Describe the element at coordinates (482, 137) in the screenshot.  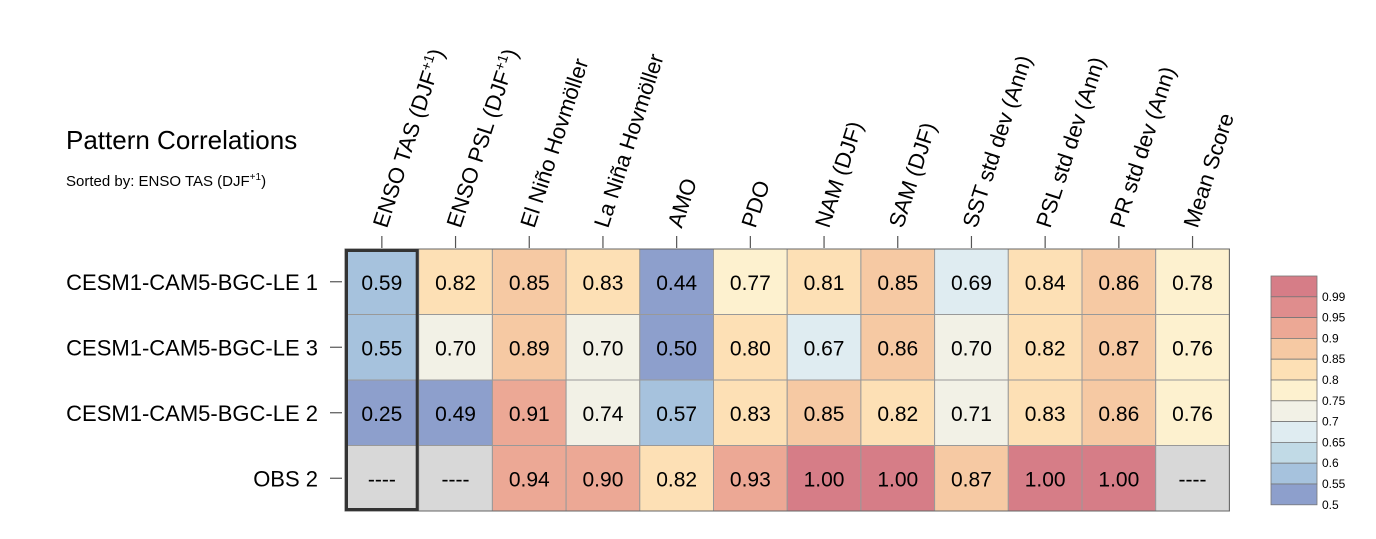
I see `column-label: ENSO PSL (DJF+1)` at that location.